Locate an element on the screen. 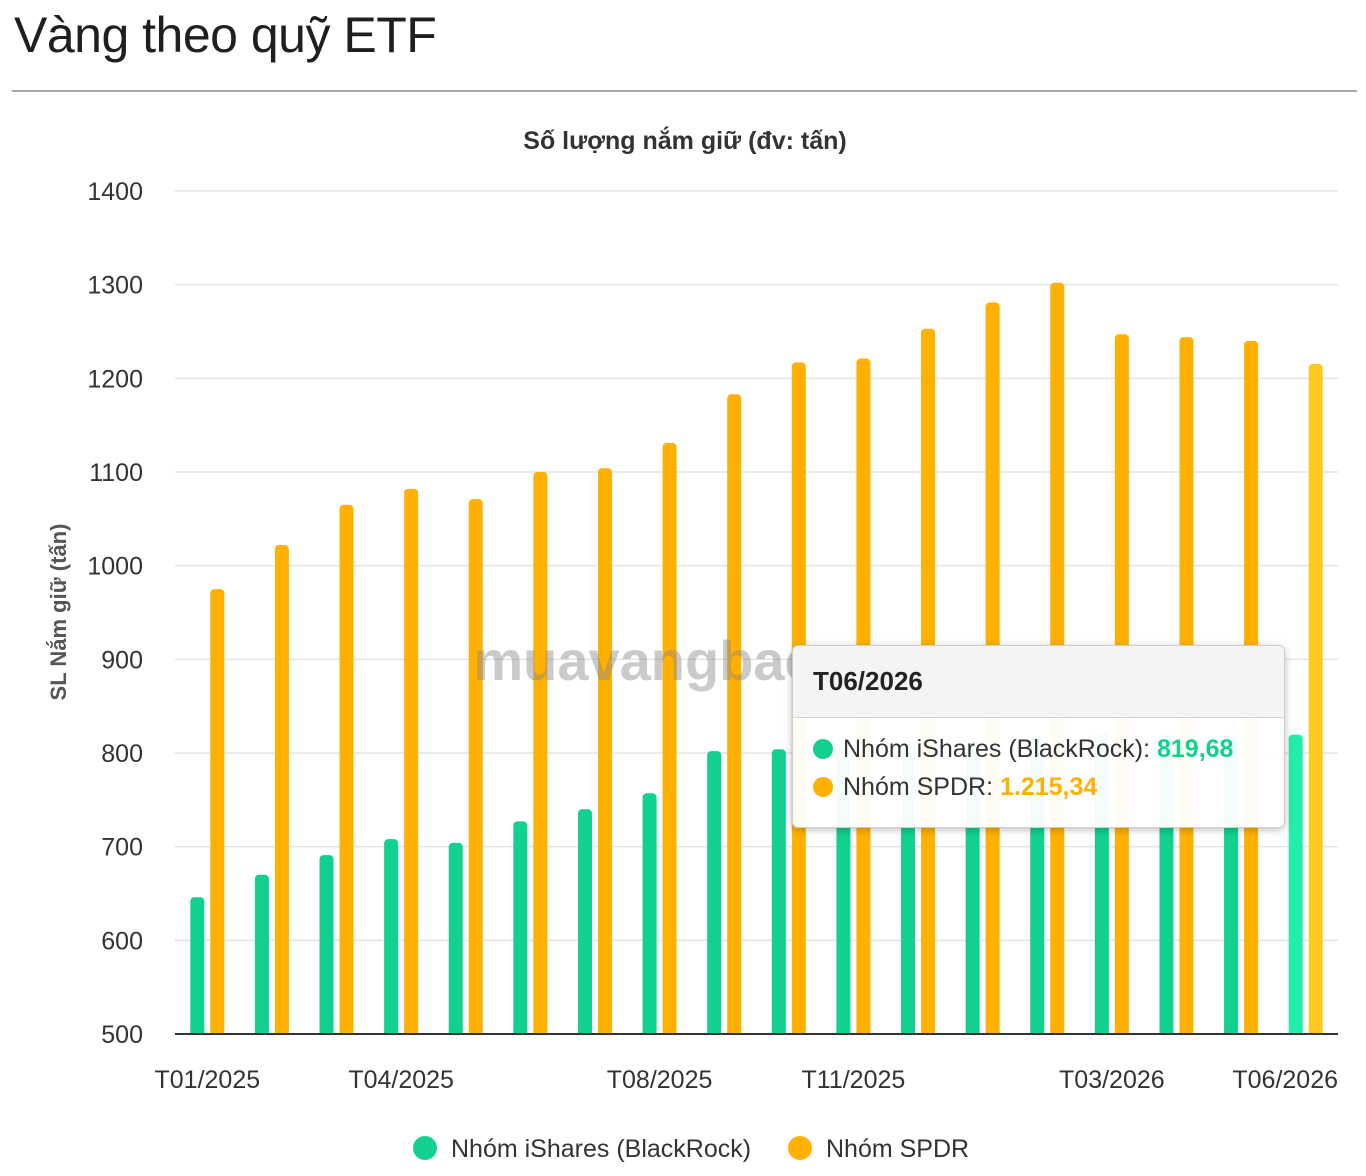  y-tick-label: 800 is located at coordinates (122, 754).